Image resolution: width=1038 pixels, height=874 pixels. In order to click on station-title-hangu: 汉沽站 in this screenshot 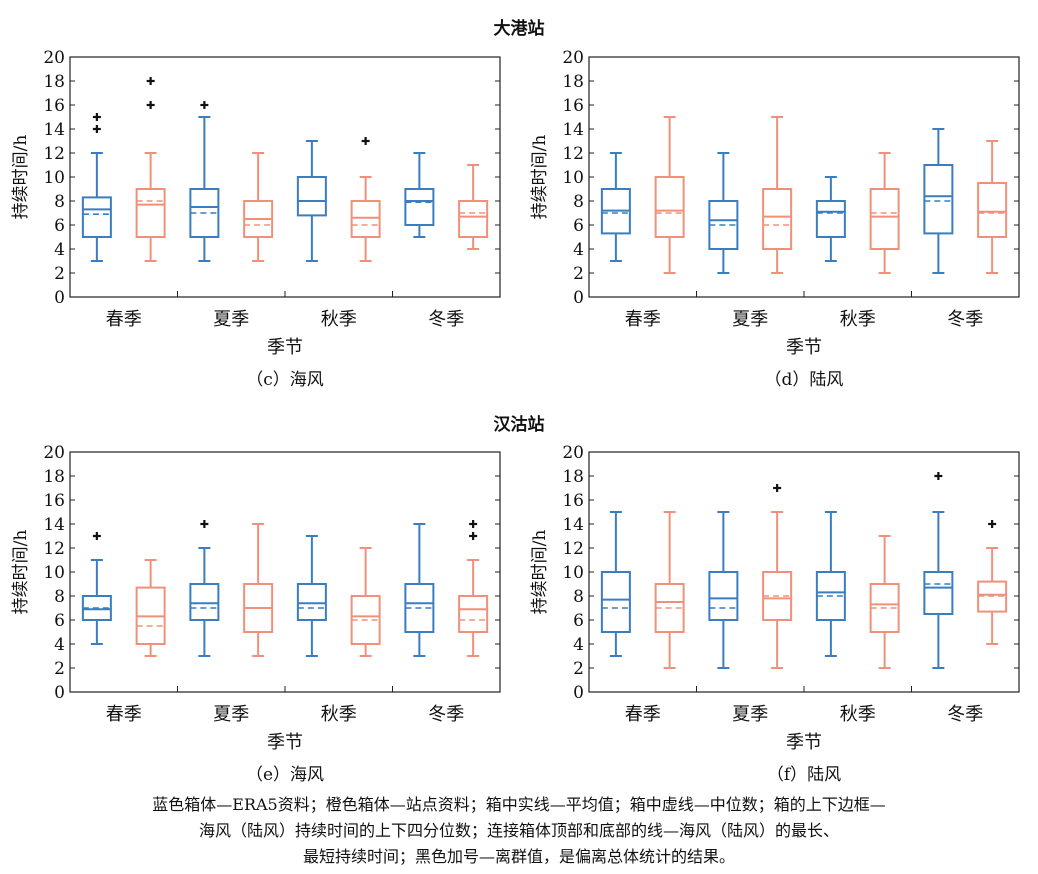, I will do `click(519, 425)`.